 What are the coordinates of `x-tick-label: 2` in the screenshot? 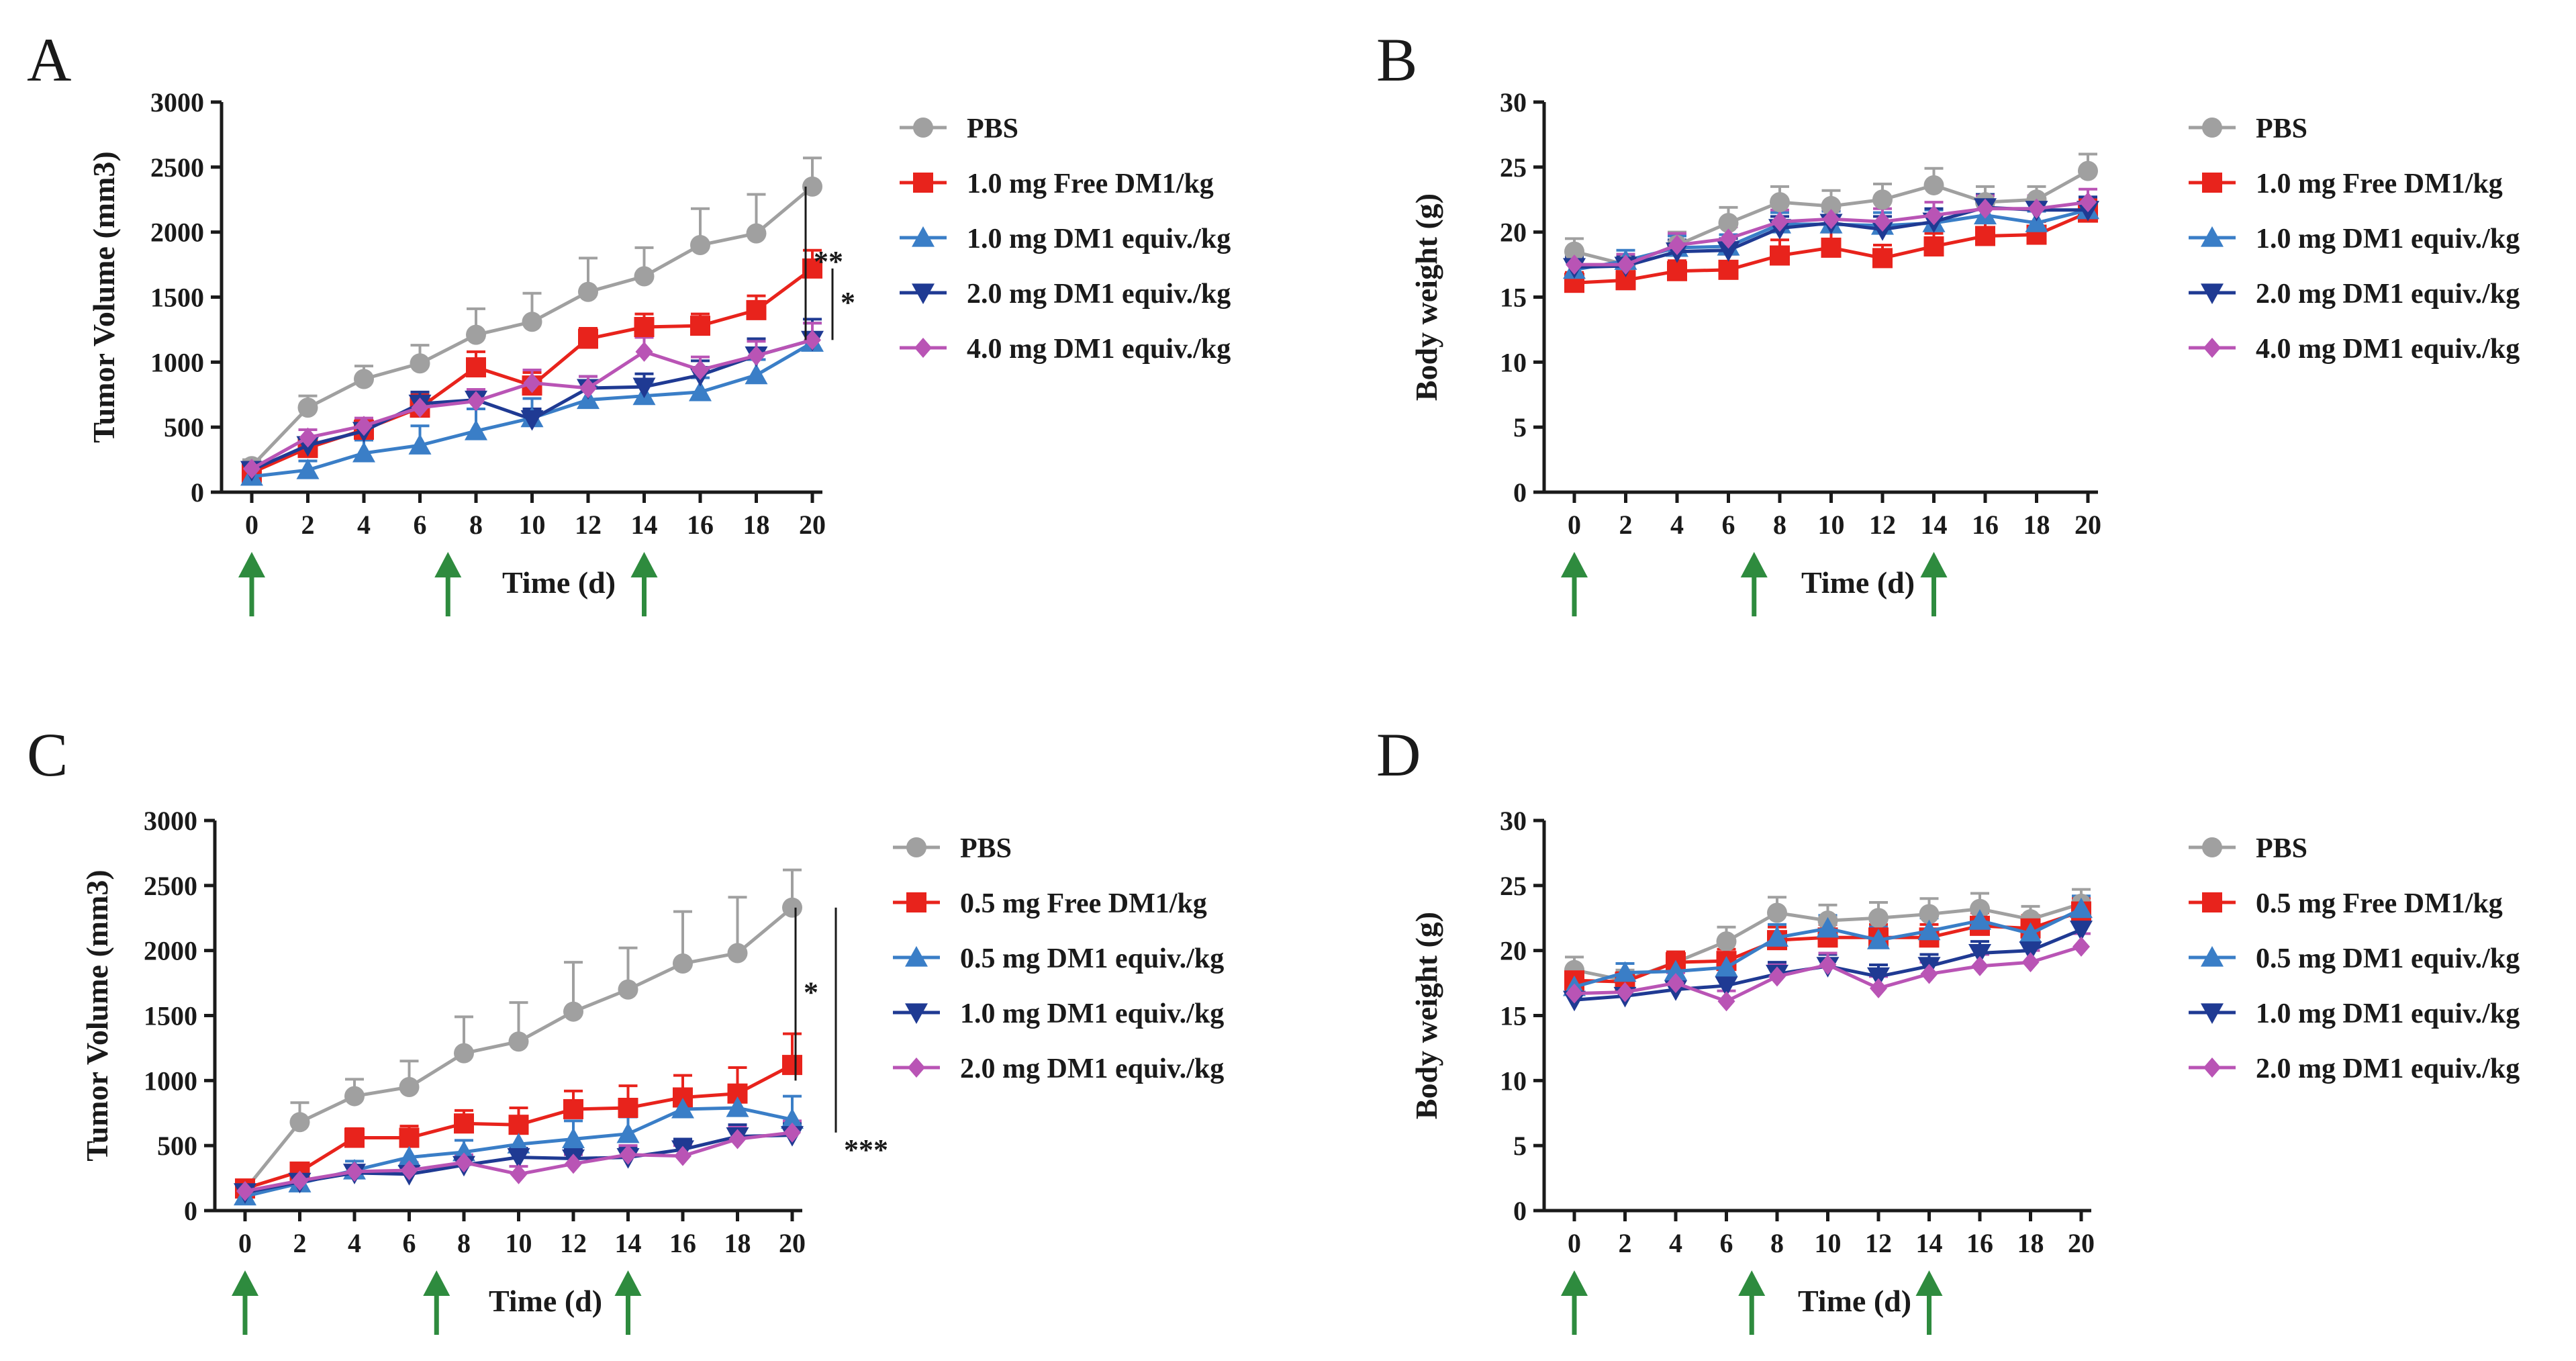 It's located at (300, 1243).